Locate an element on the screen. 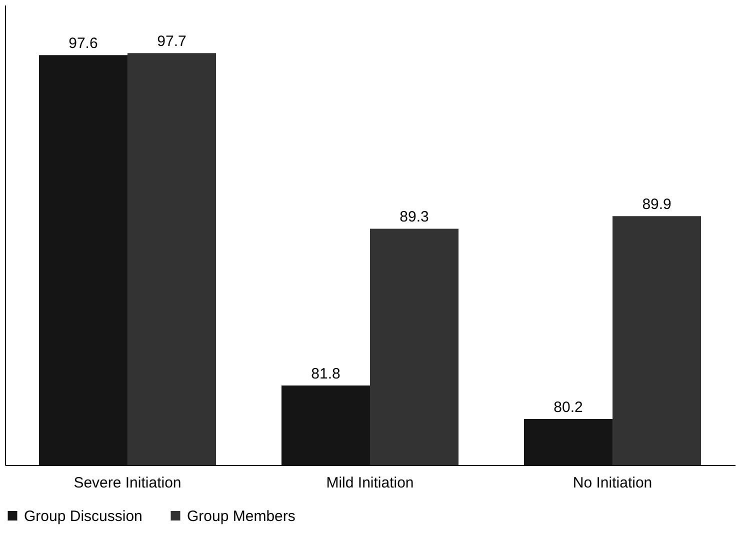 The height and width of the screenshot is (547, 755). data-label: 97.7 is located at coordinates (171, 41).